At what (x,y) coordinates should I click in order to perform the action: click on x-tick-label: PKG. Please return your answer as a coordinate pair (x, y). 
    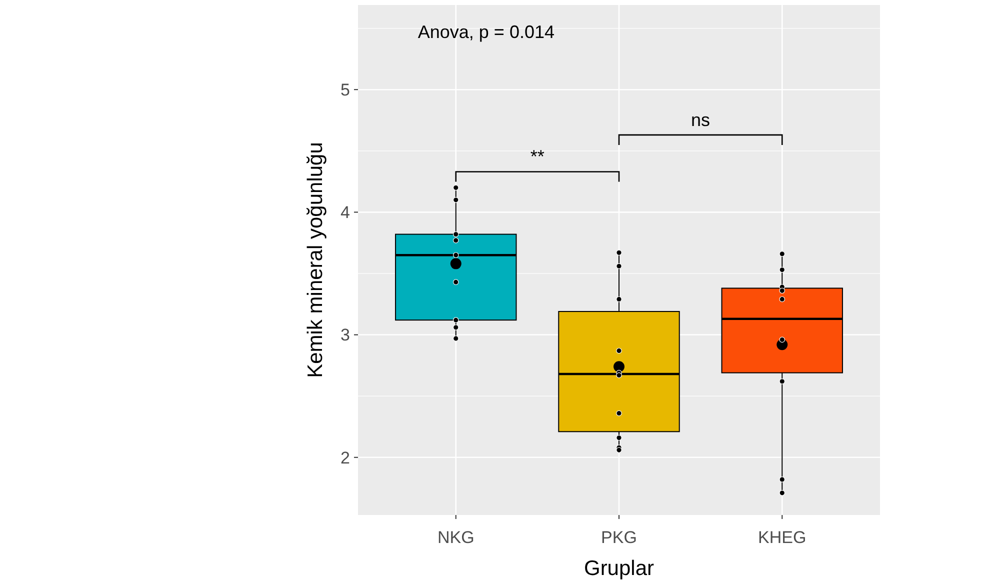
    Looking at the image, I should click on (619, 537).